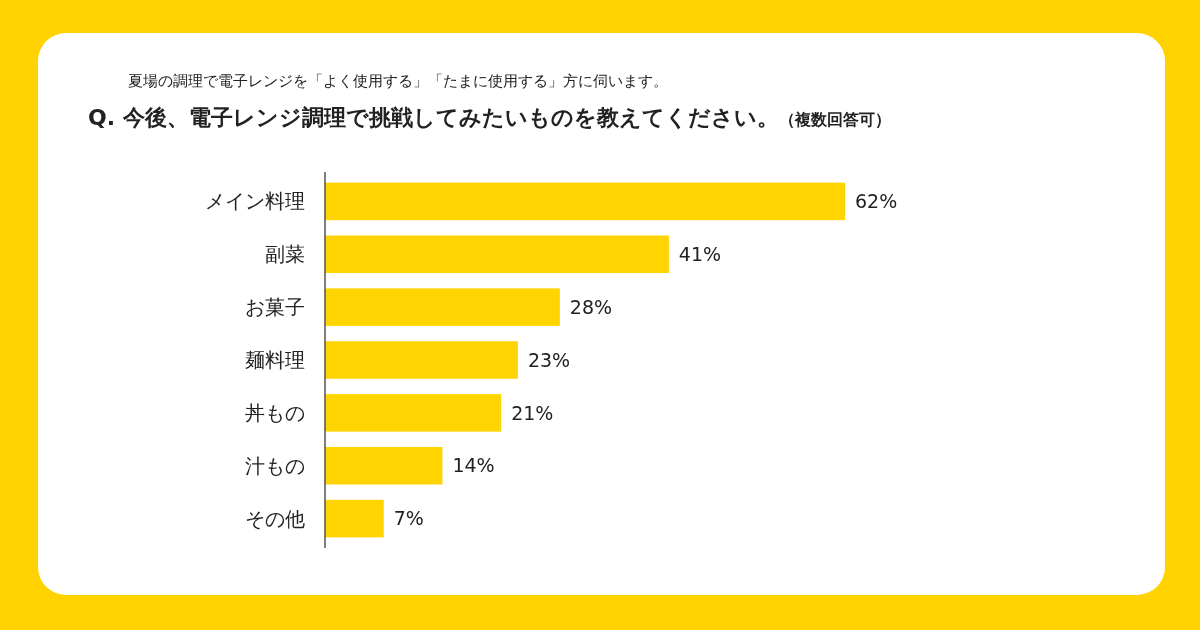 This screenshot has width=1200, height=630. Describe the element at coordinates (398, 81) in the screenshot. I see `chart-subtitle: 夏場の調理で電子レンジを「よく使用する」「たまに使用する」方に伺います。` at that location.